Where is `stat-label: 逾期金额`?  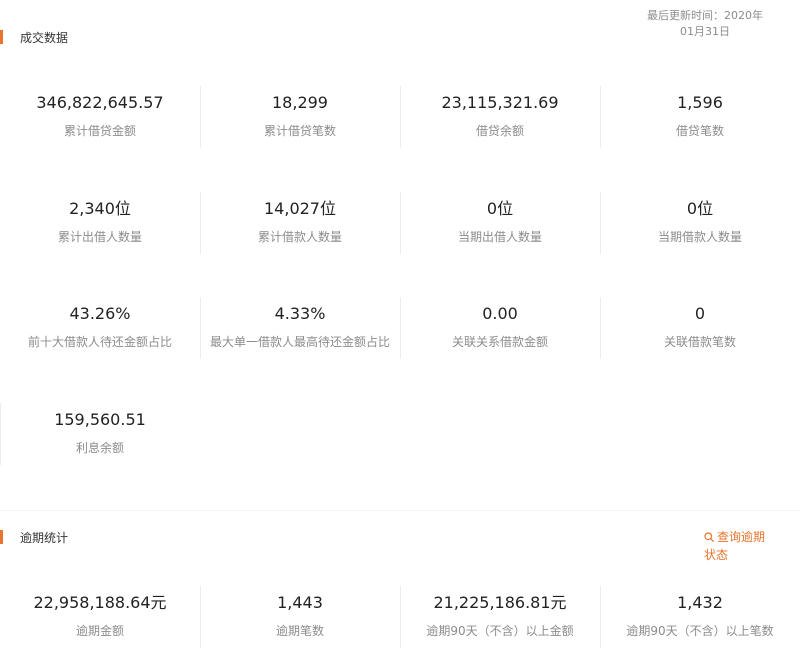 stat-label: 逾期金额 is located at coordinates (99, 631).